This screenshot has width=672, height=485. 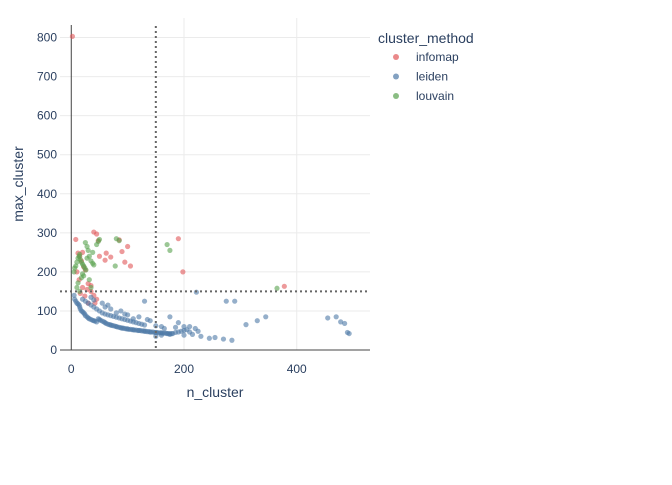 What do you see at coordinates (437, 57) in the screenshot?
I see `legend-label-infomap: infomap` at bounding box center [437, 57].